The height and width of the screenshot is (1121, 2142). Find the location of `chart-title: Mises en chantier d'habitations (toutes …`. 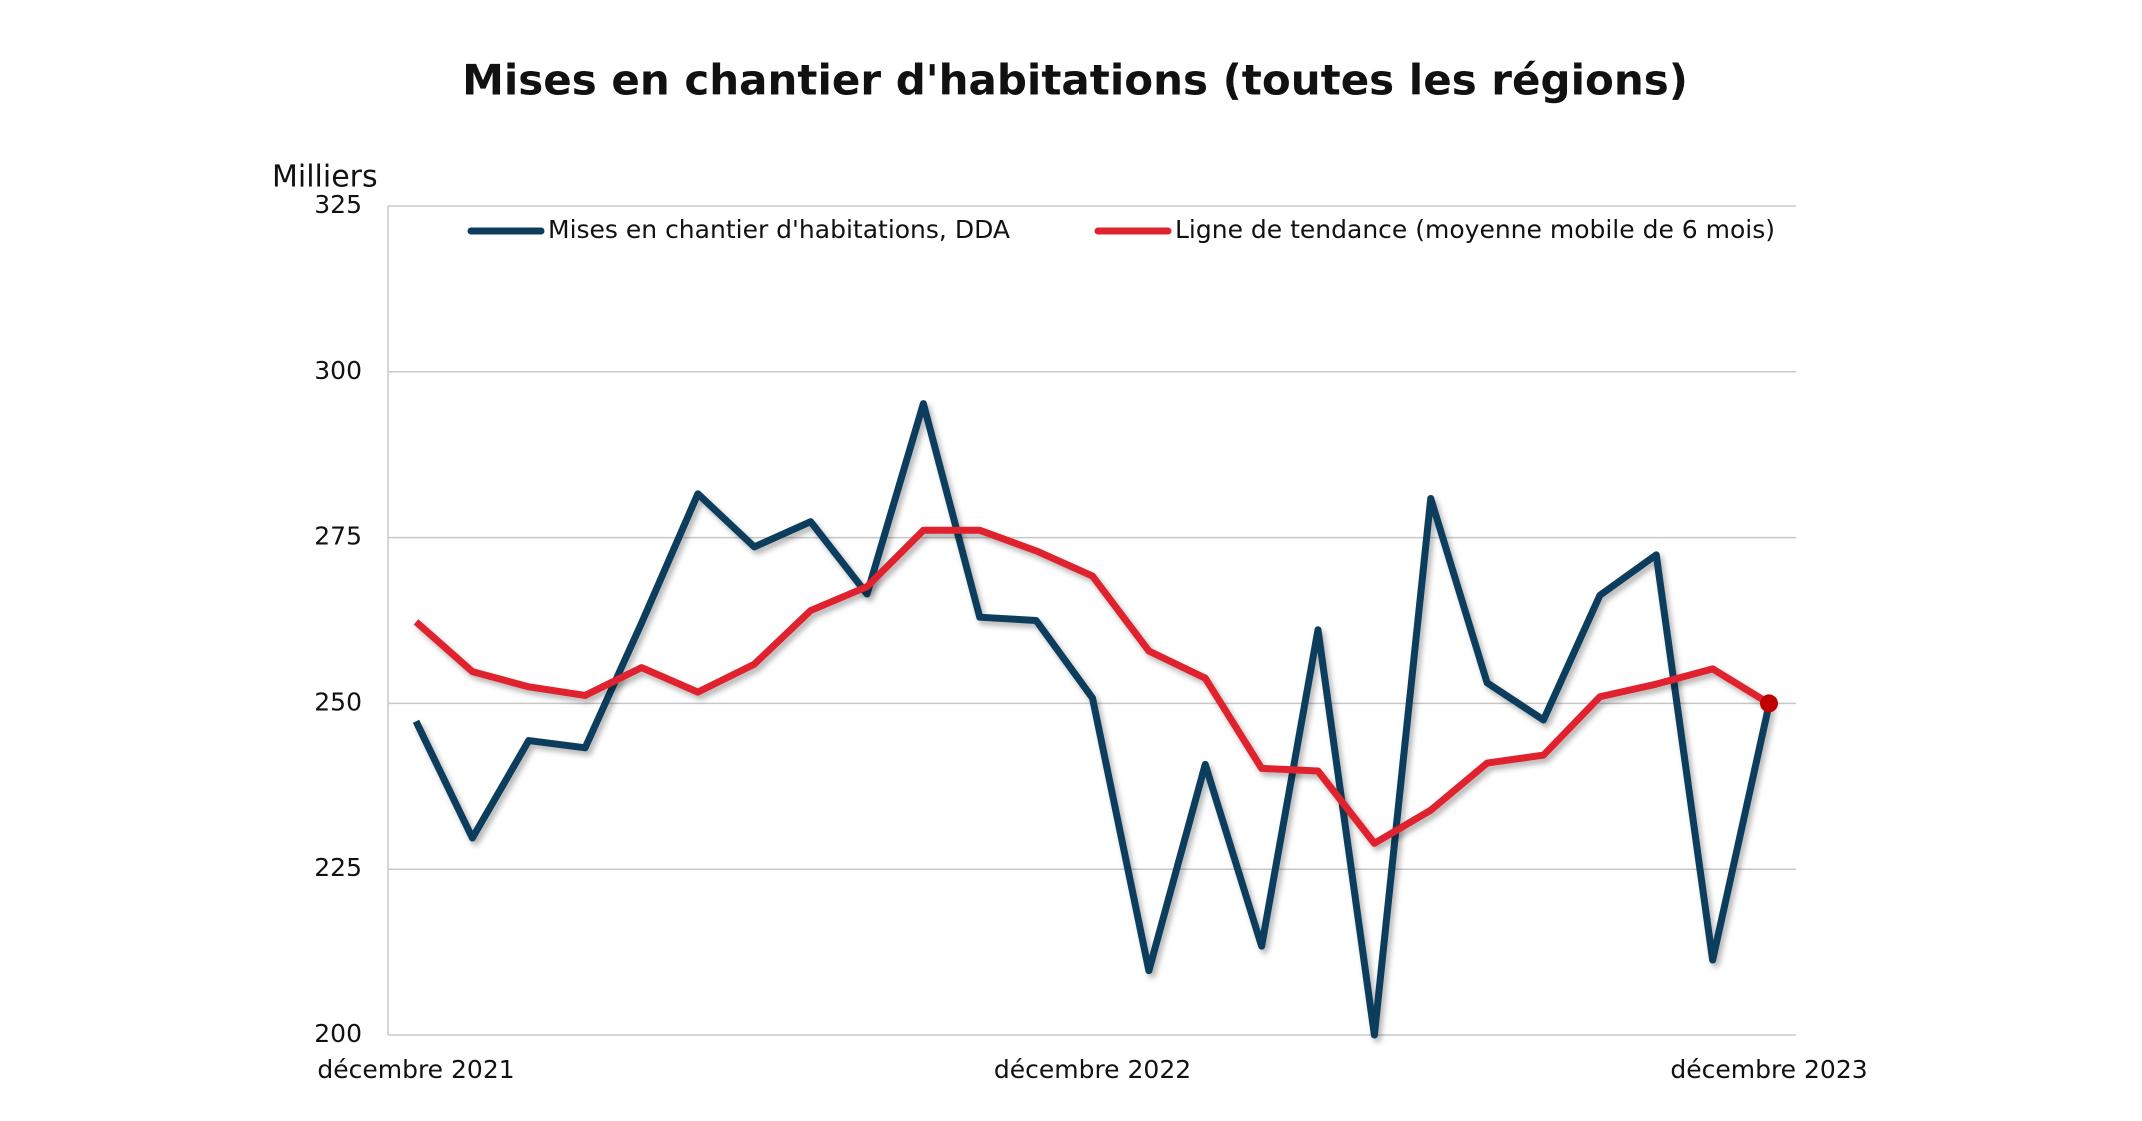

chart-title: Mises en chantier d'habitations (toutes … is located at coordinates (1075, 80).